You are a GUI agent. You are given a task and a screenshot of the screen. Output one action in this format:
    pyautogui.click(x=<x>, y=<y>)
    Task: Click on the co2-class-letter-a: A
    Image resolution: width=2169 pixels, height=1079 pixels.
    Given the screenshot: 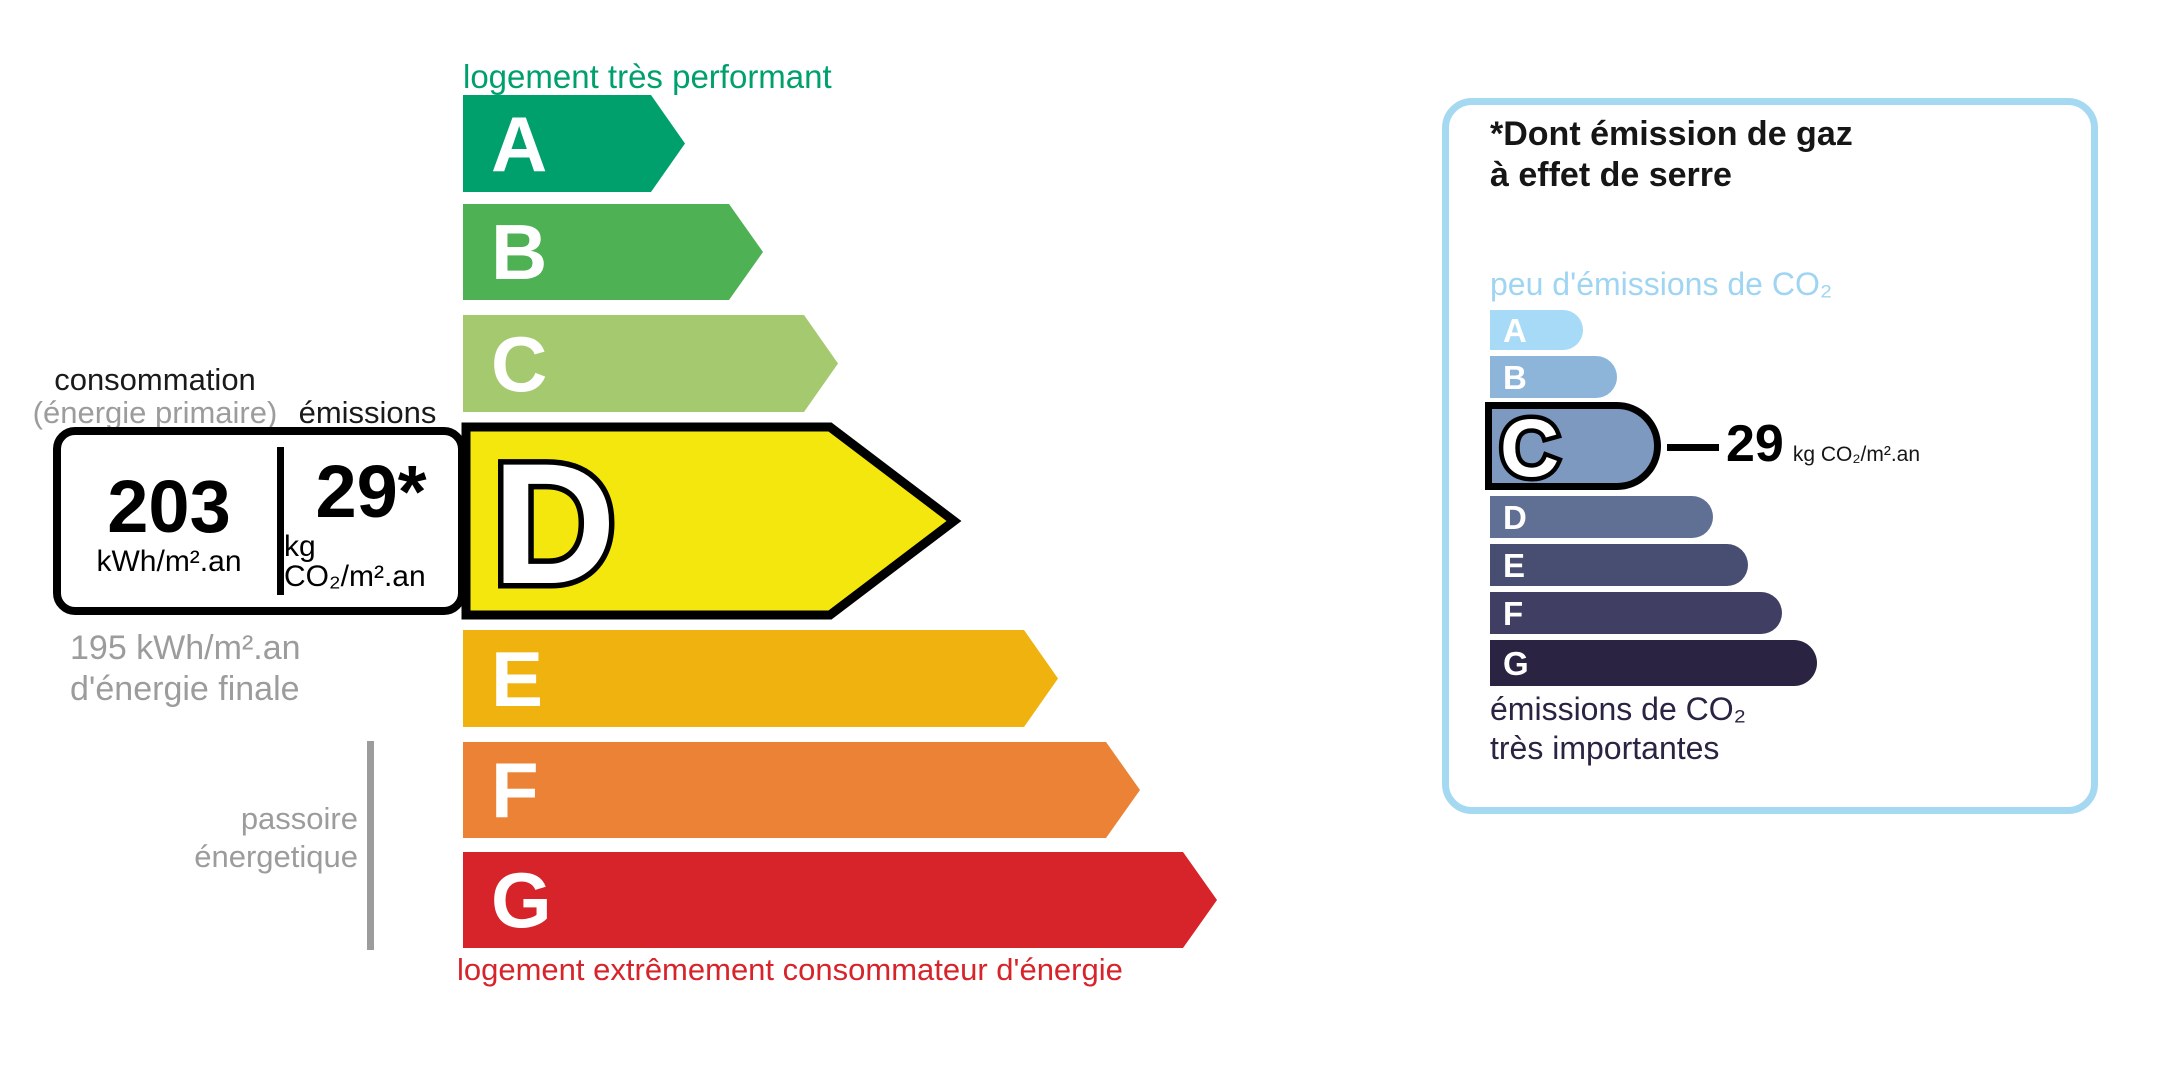 What is the action you would take?
    pyautogui.click(x=1515, y=330)
    